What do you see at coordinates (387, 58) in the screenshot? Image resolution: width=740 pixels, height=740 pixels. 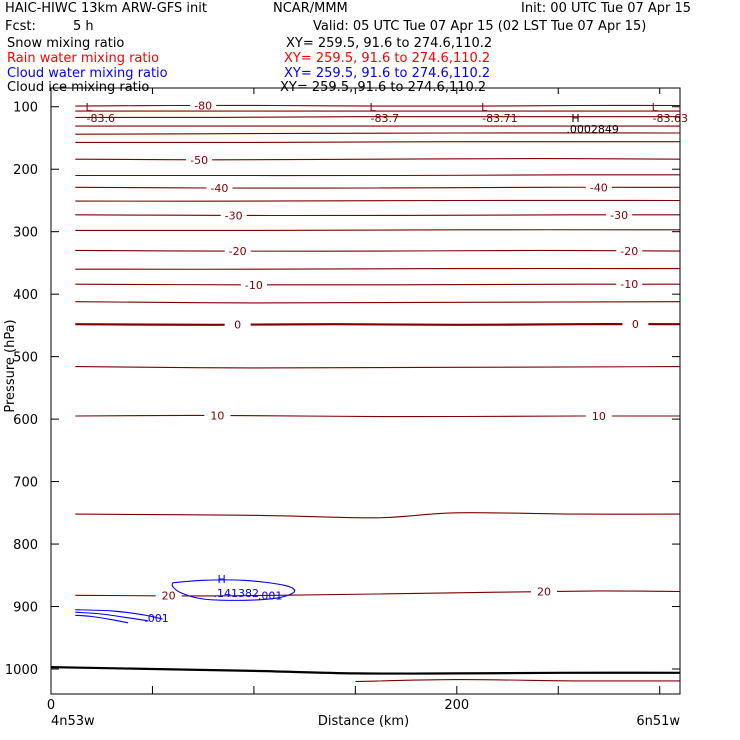 I see `legend-rain-xy: XY= 259.5, 91.6 to 274.6,110.2` at bounding box center [387, 58].